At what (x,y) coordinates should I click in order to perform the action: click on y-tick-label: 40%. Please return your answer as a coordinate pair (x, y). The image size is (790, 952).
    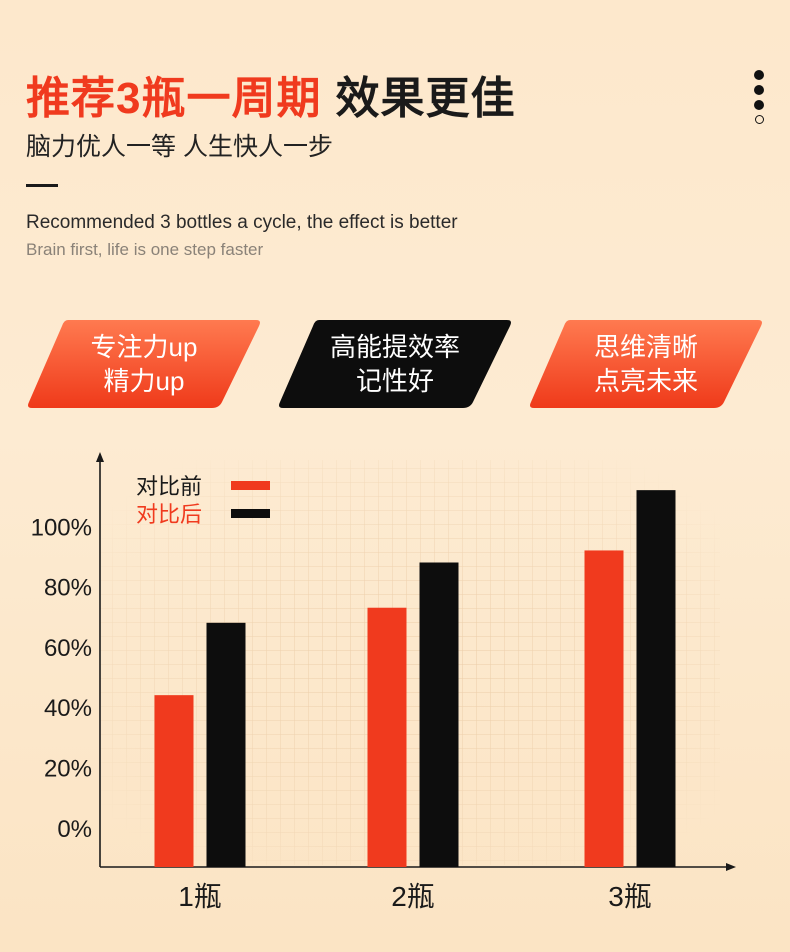
    Looking at the image, I should click on (68, 708).